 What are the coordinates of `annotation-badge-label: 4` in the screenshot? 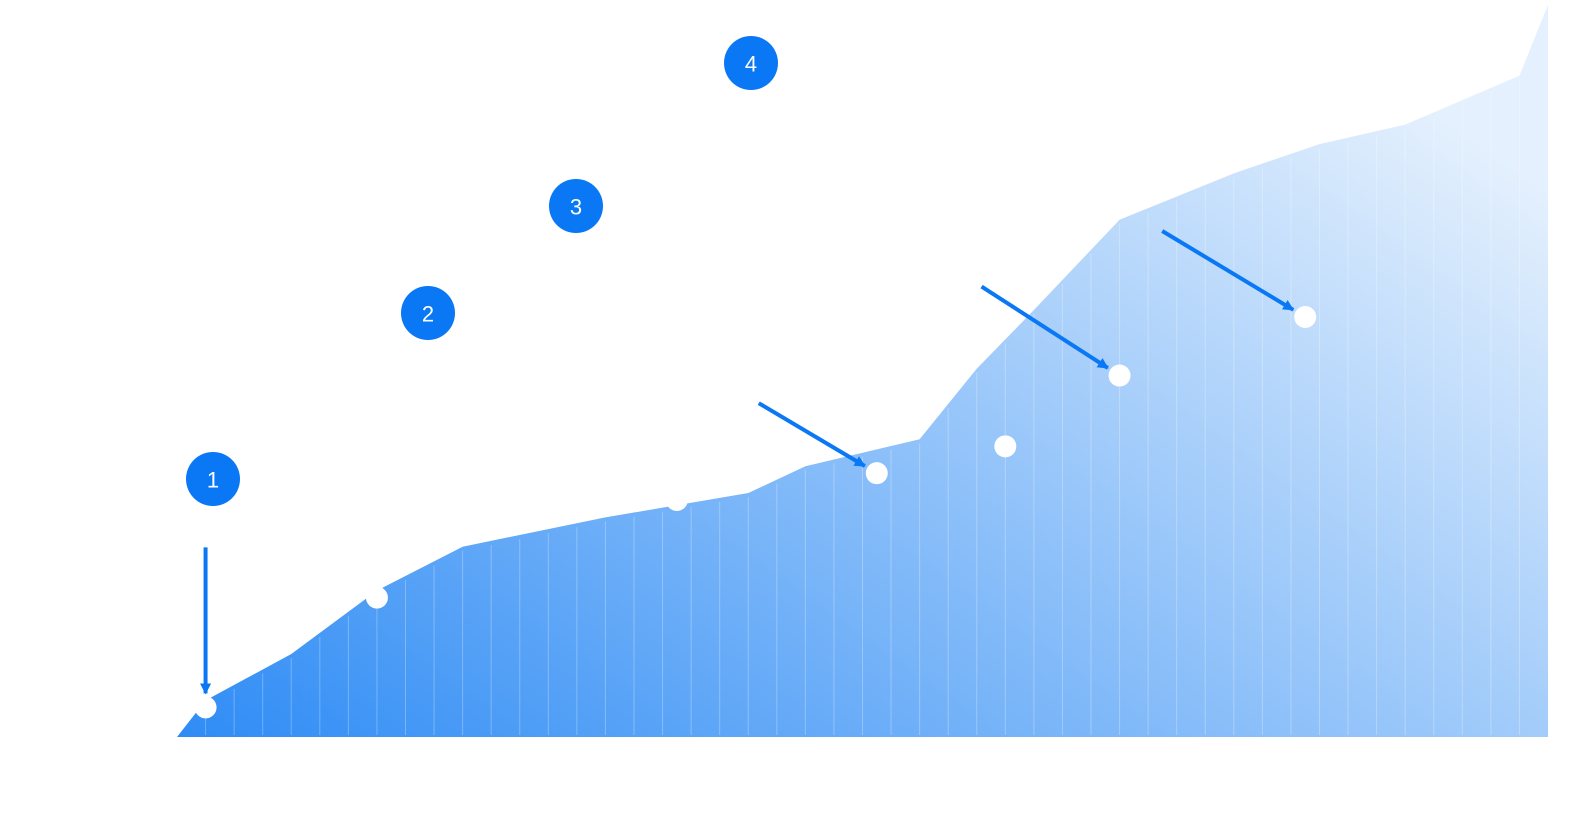 It's located at (751, 64).